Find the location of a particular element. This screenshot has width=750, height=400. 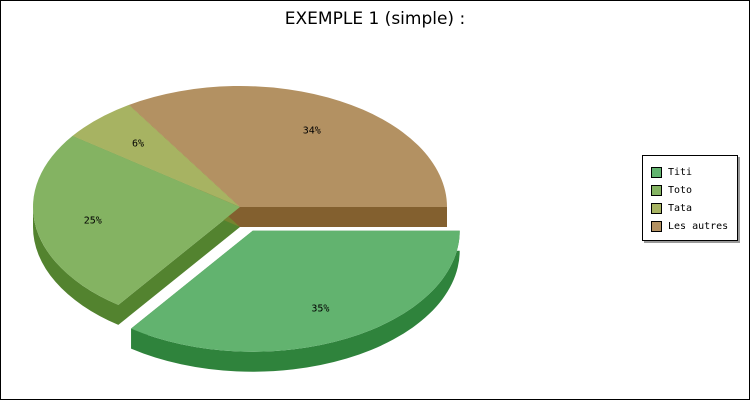

pie-slice-toto is located at coordinates (136, 220).